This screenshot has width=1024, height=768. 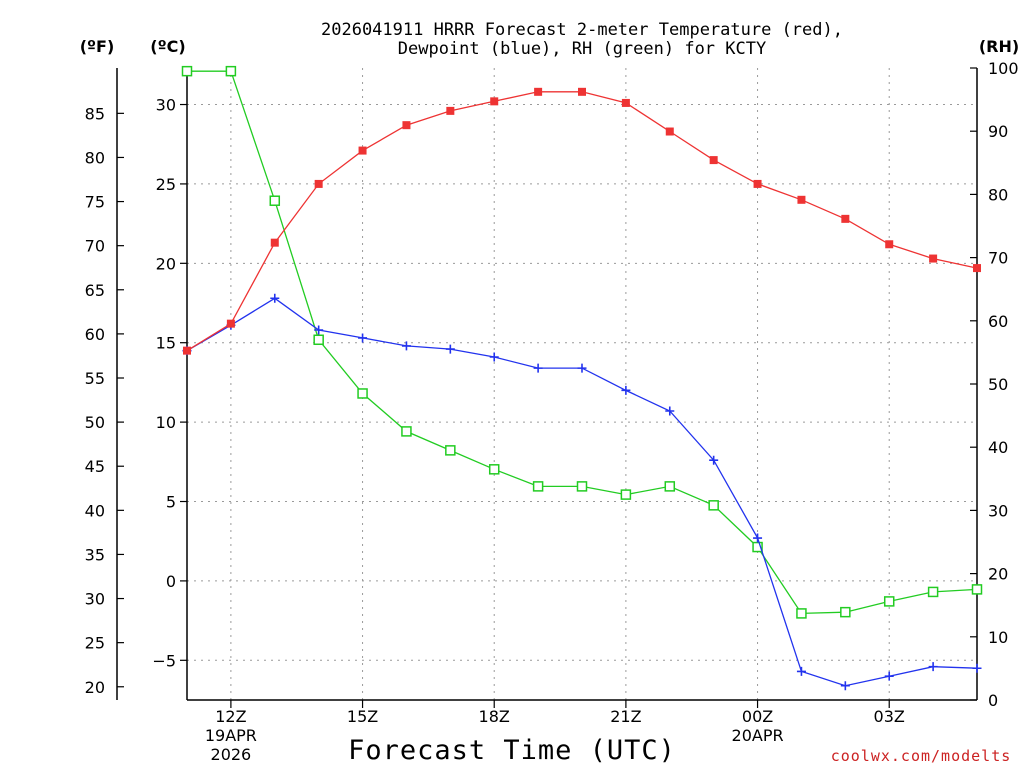 I want to click on fahrenheit-tick-label: 60, so click(x=95, y=334).